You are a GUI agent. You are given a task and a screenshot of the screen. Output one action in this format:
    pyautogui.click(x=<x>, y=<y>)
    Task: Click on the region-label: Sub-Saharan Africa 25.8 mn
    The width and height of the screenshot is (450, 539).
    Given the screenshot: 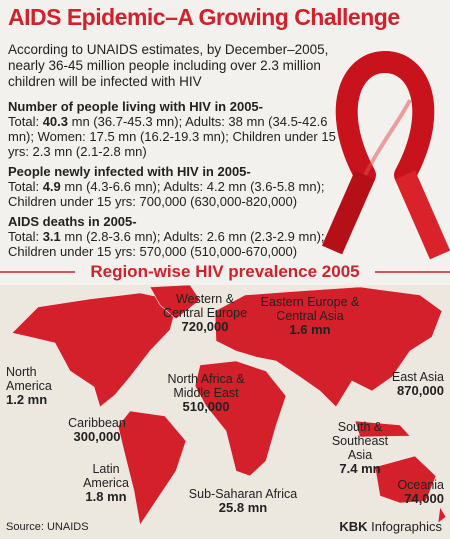 What is the action you would take?
    pyautogui.click(x=243, y=501)
    